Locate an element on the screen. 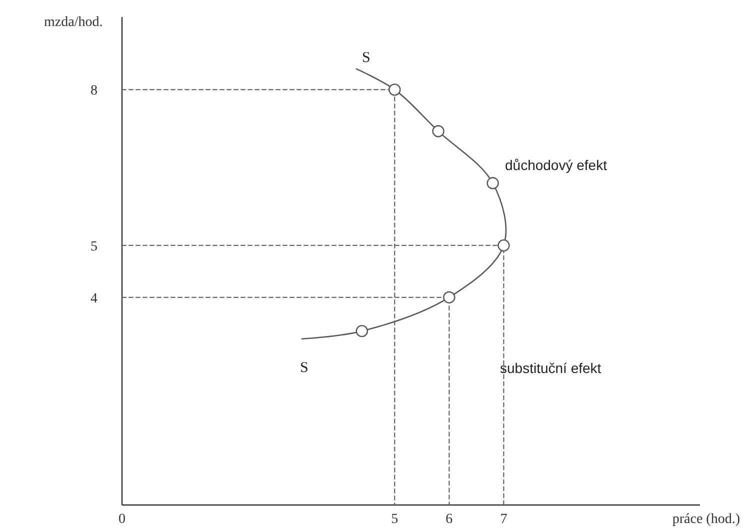 This screenshot has width=744, height=531. annotation: substituční efekt is located at coordinates (551, 368).